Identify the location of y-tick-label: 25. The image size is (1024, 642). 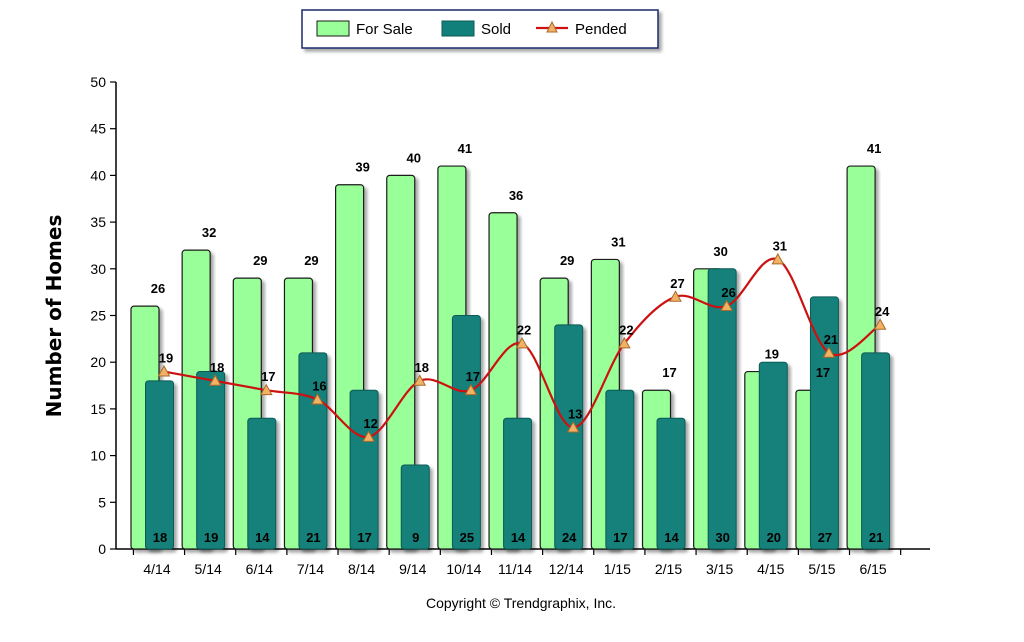
(98, 316).